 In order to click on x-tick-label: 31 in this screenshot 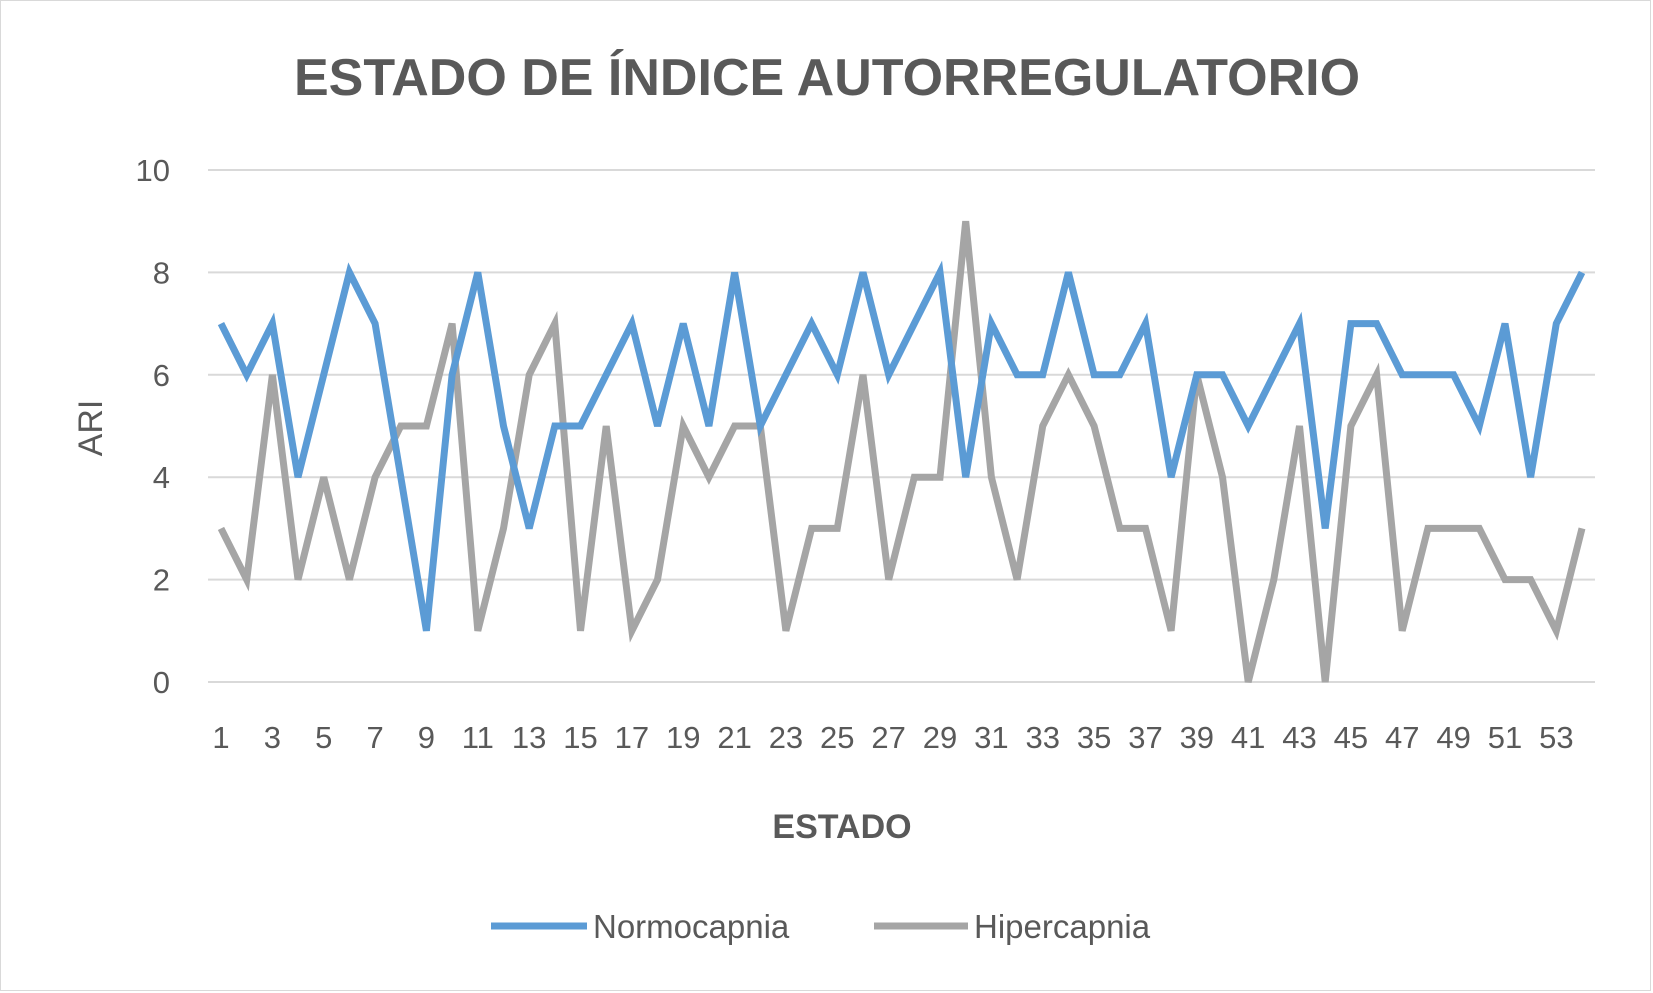, I will do `click(991, 737)`.